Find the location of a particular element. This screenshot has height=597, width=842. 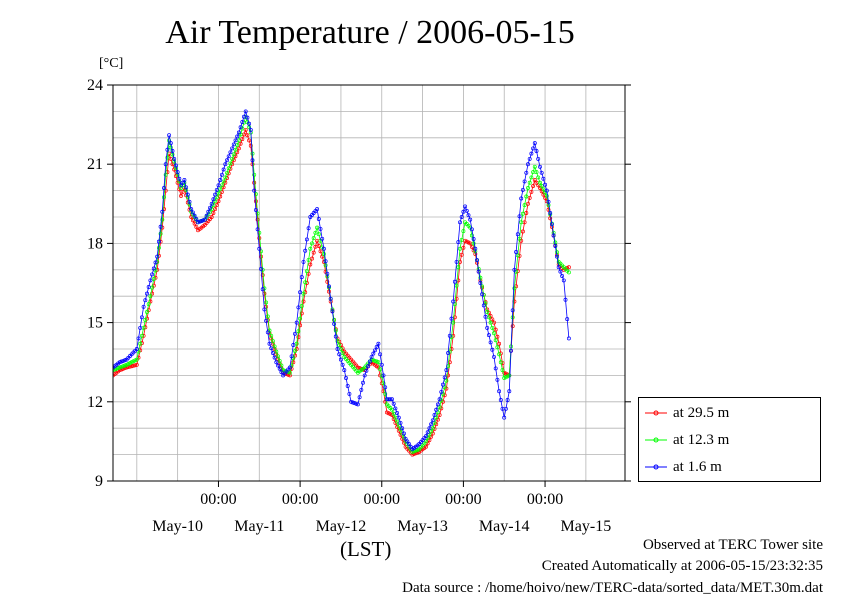

y-tick-label: 9 is located at coordinates (99, 481).